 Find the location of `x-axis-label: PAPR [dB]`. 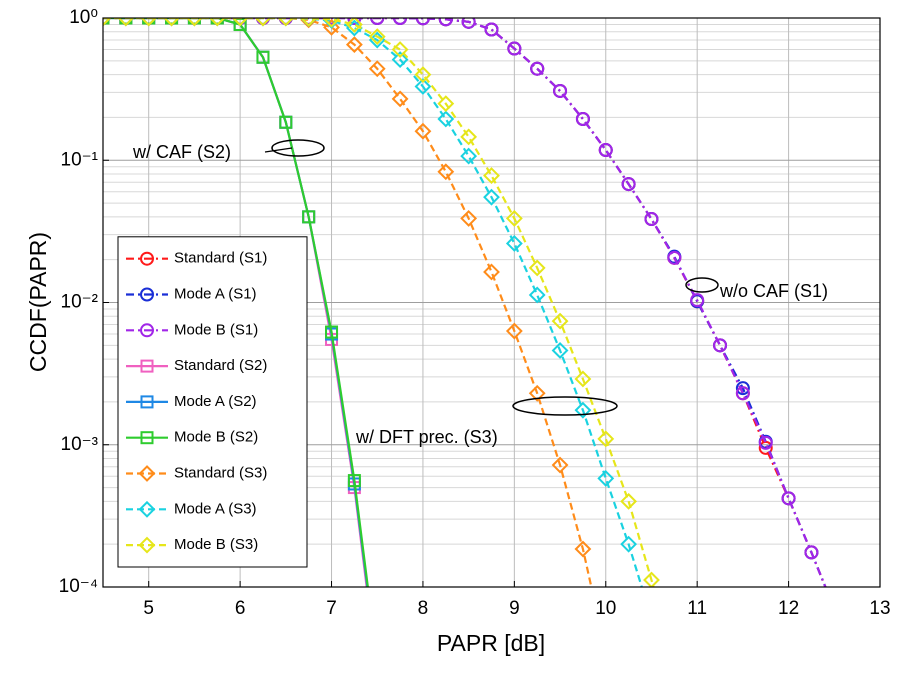

x-axis-label: PAPR [dB] is located at coordinates (491, 643).